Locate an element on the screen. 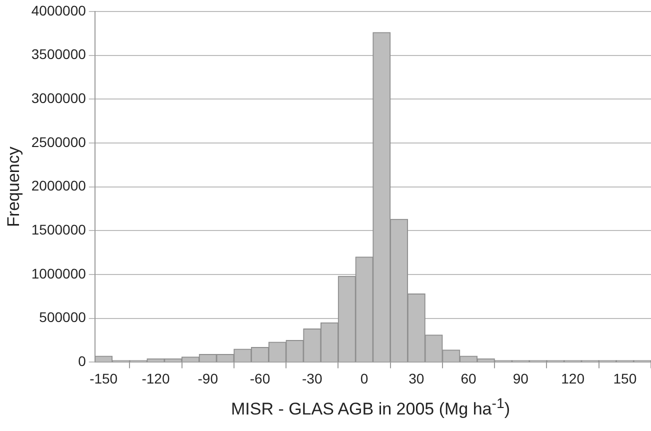  x-axis-title: MISR - GLAS AGB in 2005 (Mg ha$^{-1}$) is located at coordinates (371, 408).